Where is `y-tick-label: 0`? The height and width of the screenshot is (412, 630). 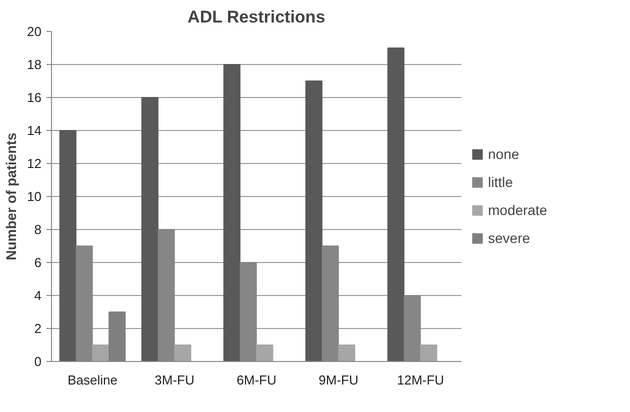 y-tick-label: 0 is located at coordinates (38, 361).